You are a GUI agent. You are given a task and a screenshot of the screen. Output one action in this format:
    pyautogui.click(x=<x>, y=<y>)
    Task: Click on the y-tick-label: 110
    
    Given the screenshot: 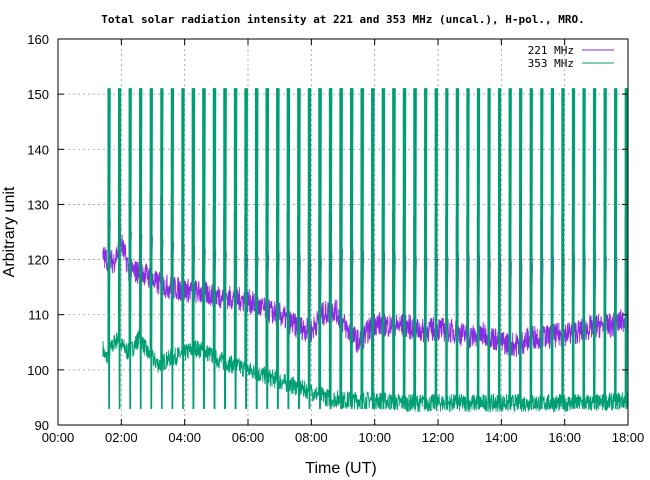 What is the action you would take?
    pyautogui.click(x=38, y=315)
    